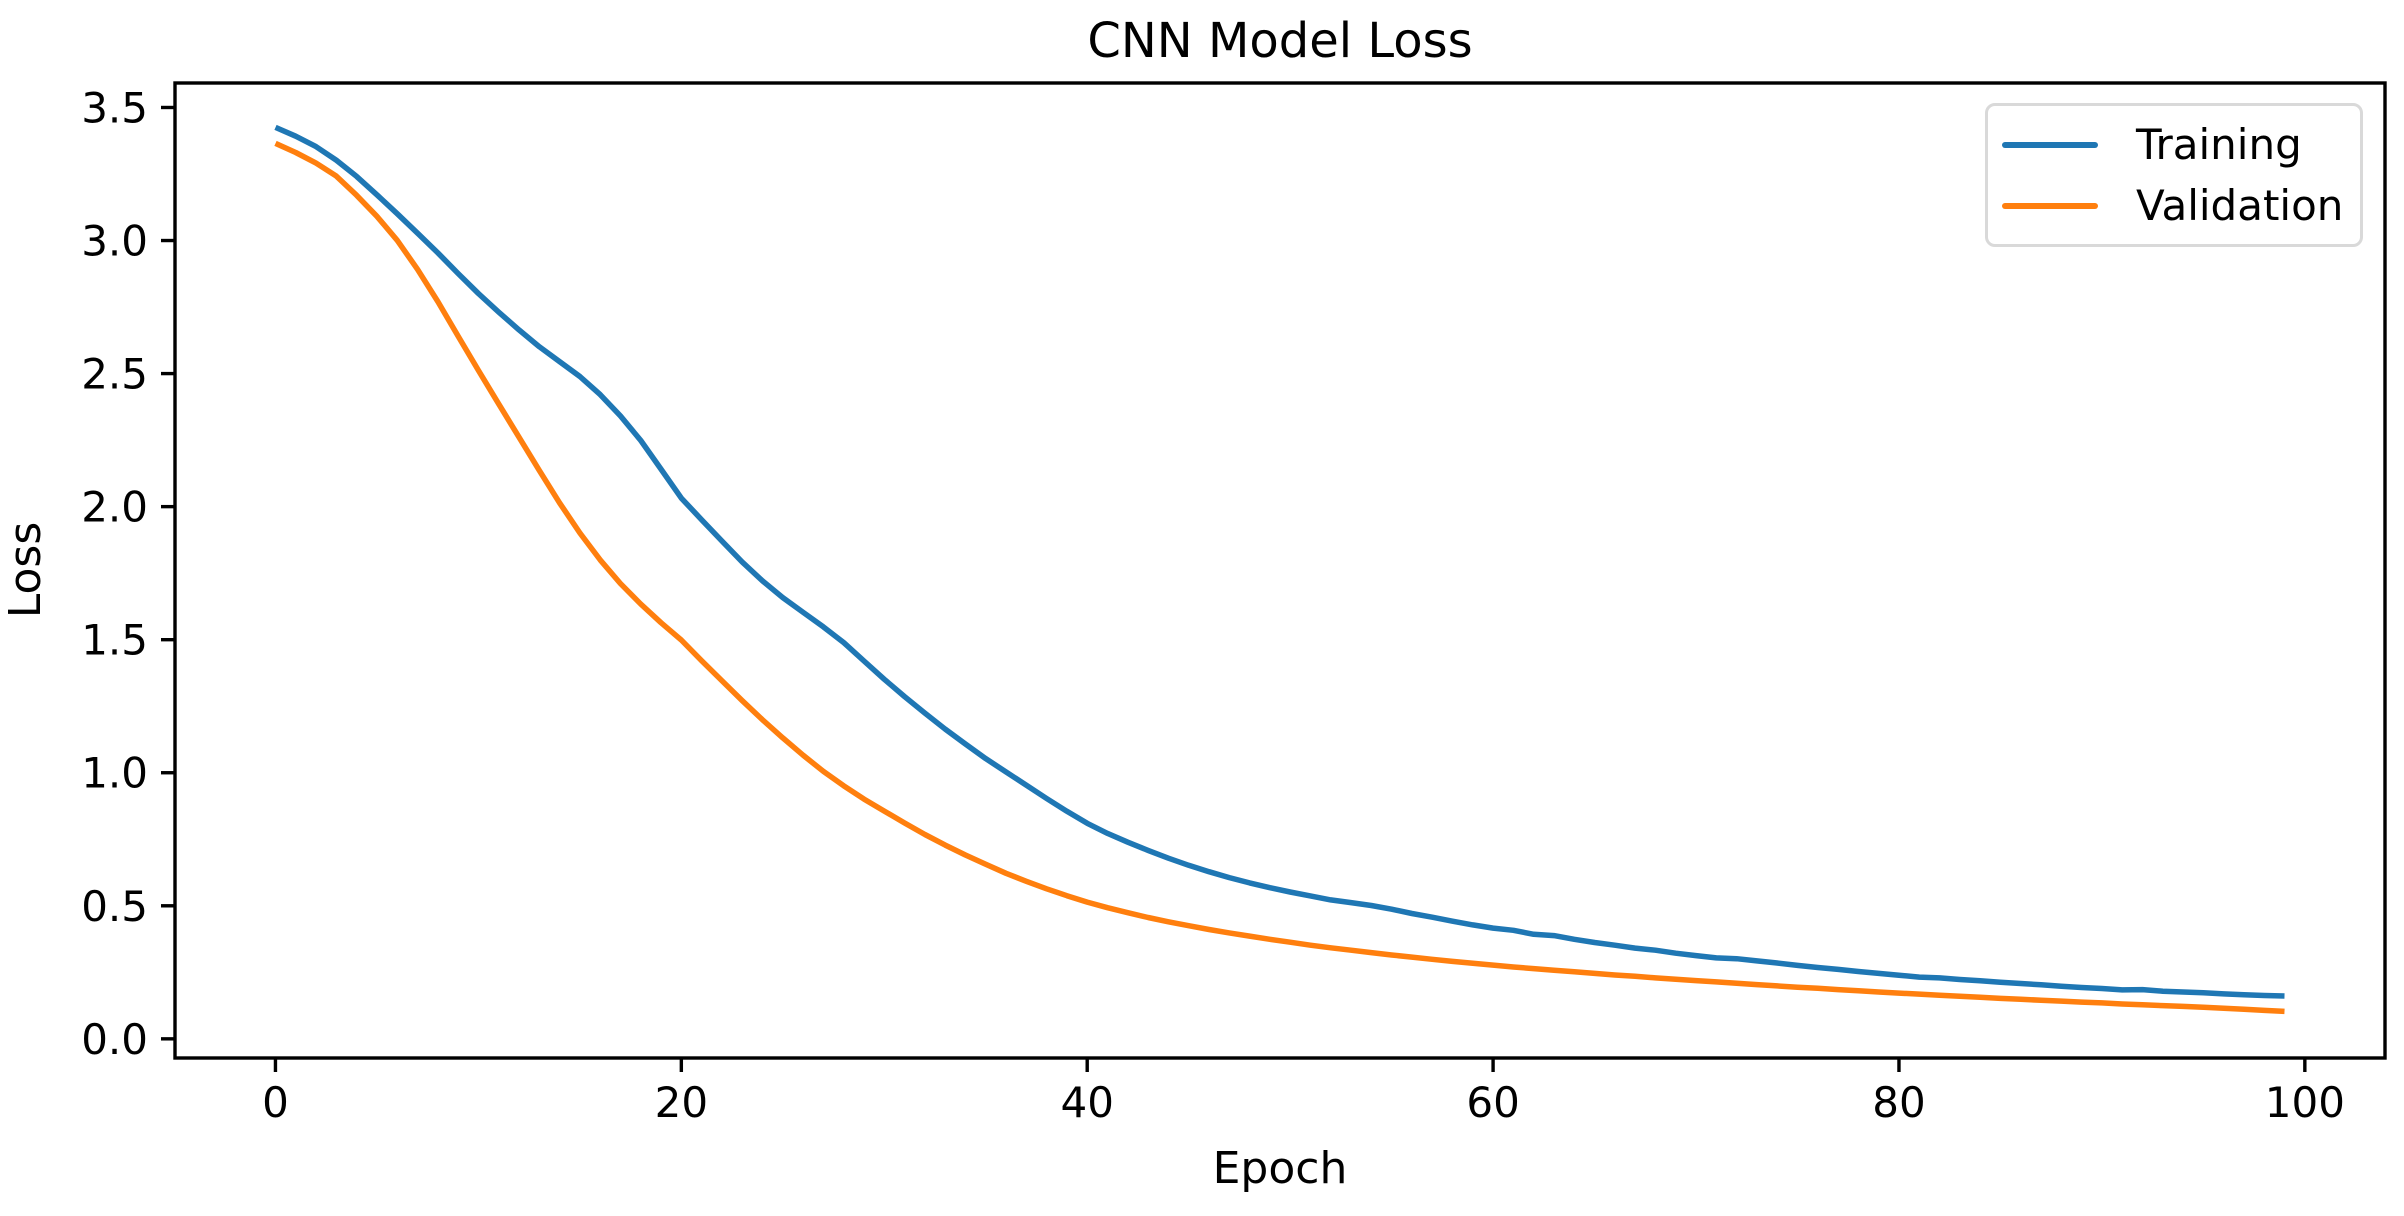 The image size is (2404, 1216). Describe the element at coordinates (114, 507) in the screenshot. I see `y-tick-label: 2.0` at that location.